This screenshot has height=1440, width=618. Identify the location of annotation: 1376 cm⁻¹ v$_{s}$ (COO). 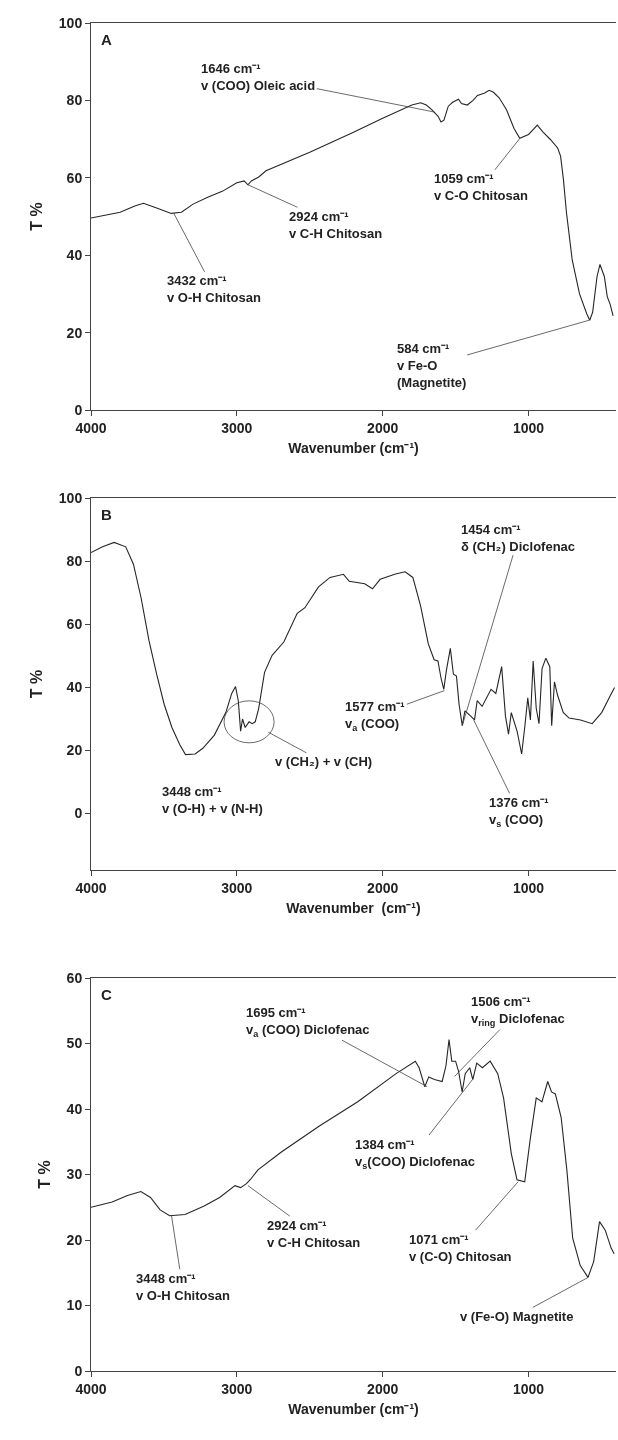
(519, 812).